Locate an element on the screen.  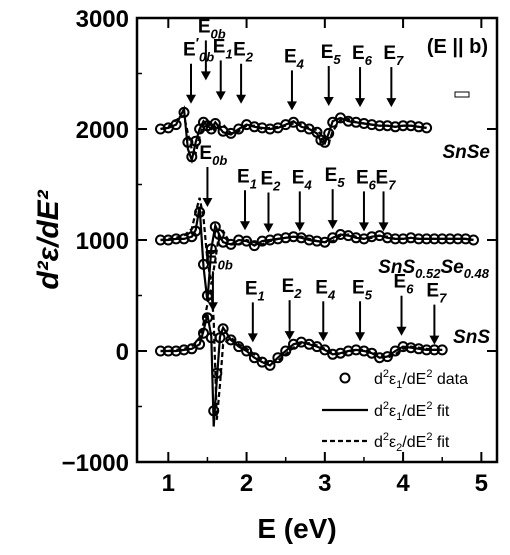
legend-marker-data is located at coordinates (345, 378).